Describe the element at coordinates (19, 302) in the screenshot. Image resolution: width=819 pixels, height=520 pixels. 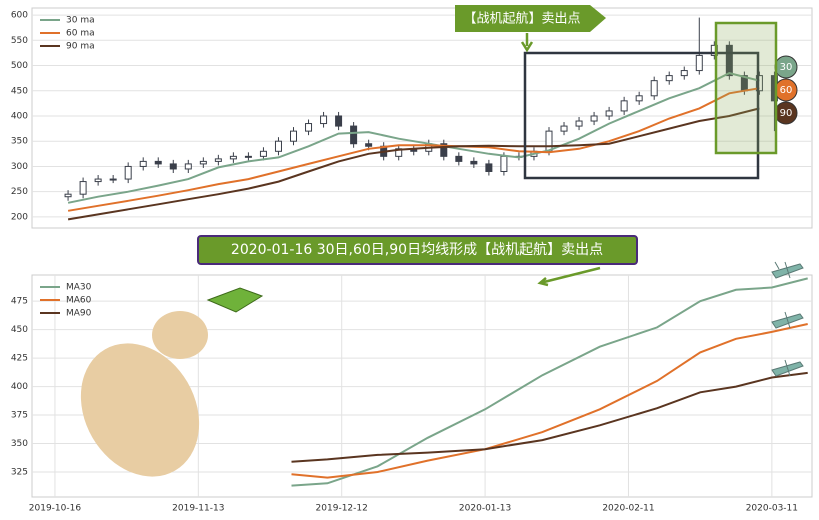
I see `y-tick-label: 475` at that location.